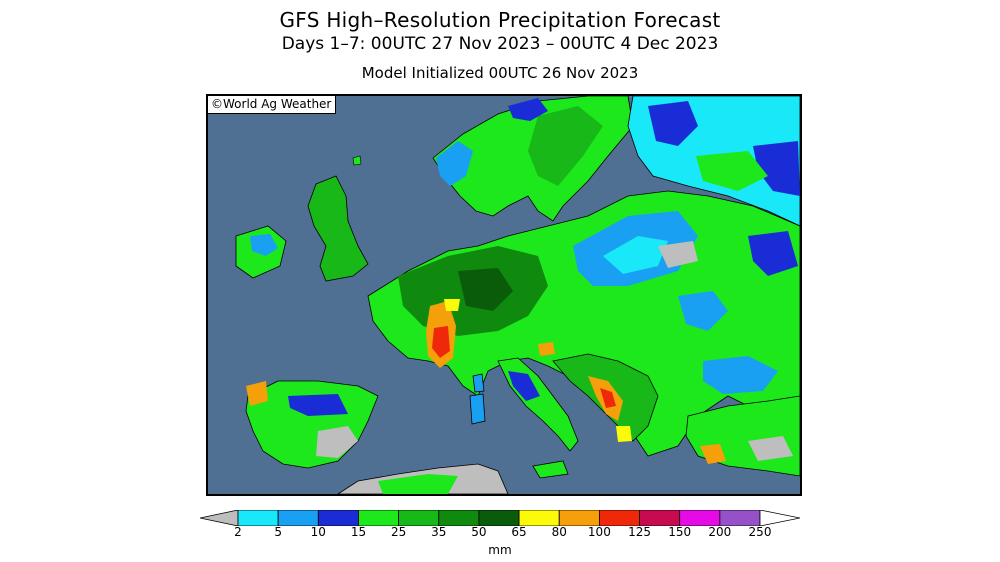  What do you see at coordinates (318, 532) in the screenshot?
I see `colorbar-tick-label: 10` at bounding box center [318, 532].